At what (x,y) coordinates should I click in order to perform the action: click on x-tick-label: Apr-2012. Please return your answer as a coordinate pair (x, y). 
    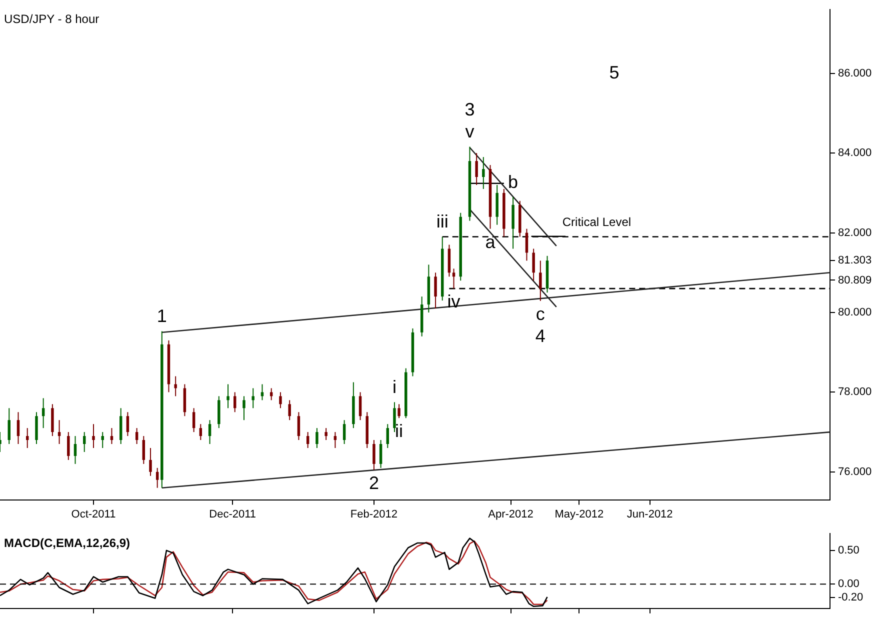
    Looking at the image, I should click on (511, 514).